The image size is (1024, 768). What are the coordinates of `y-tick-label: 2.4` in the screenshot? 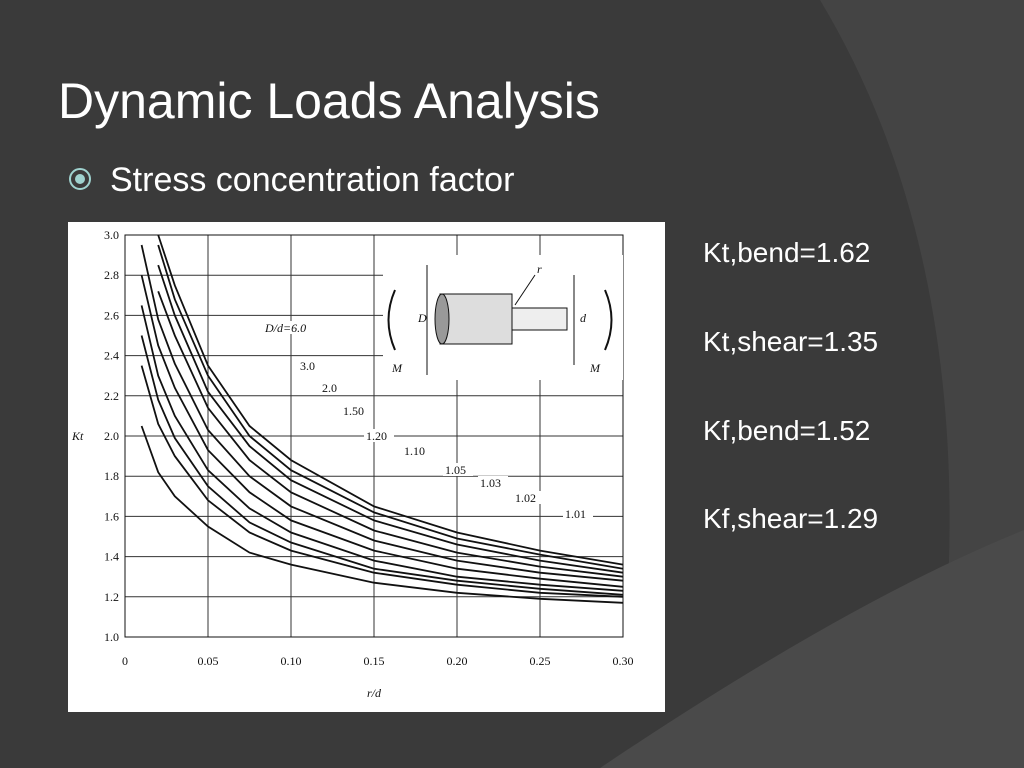 It's located at (111, 356).